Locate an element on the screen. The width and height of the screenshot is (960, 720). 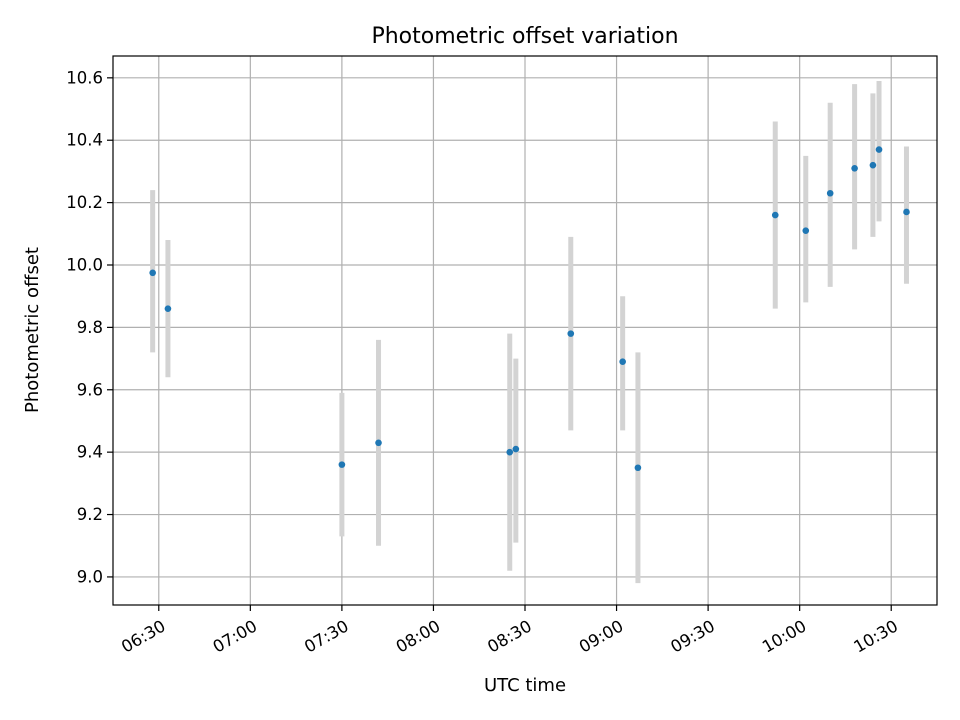
y-tick-label: 10.4 is located at coordinates (84, 140).